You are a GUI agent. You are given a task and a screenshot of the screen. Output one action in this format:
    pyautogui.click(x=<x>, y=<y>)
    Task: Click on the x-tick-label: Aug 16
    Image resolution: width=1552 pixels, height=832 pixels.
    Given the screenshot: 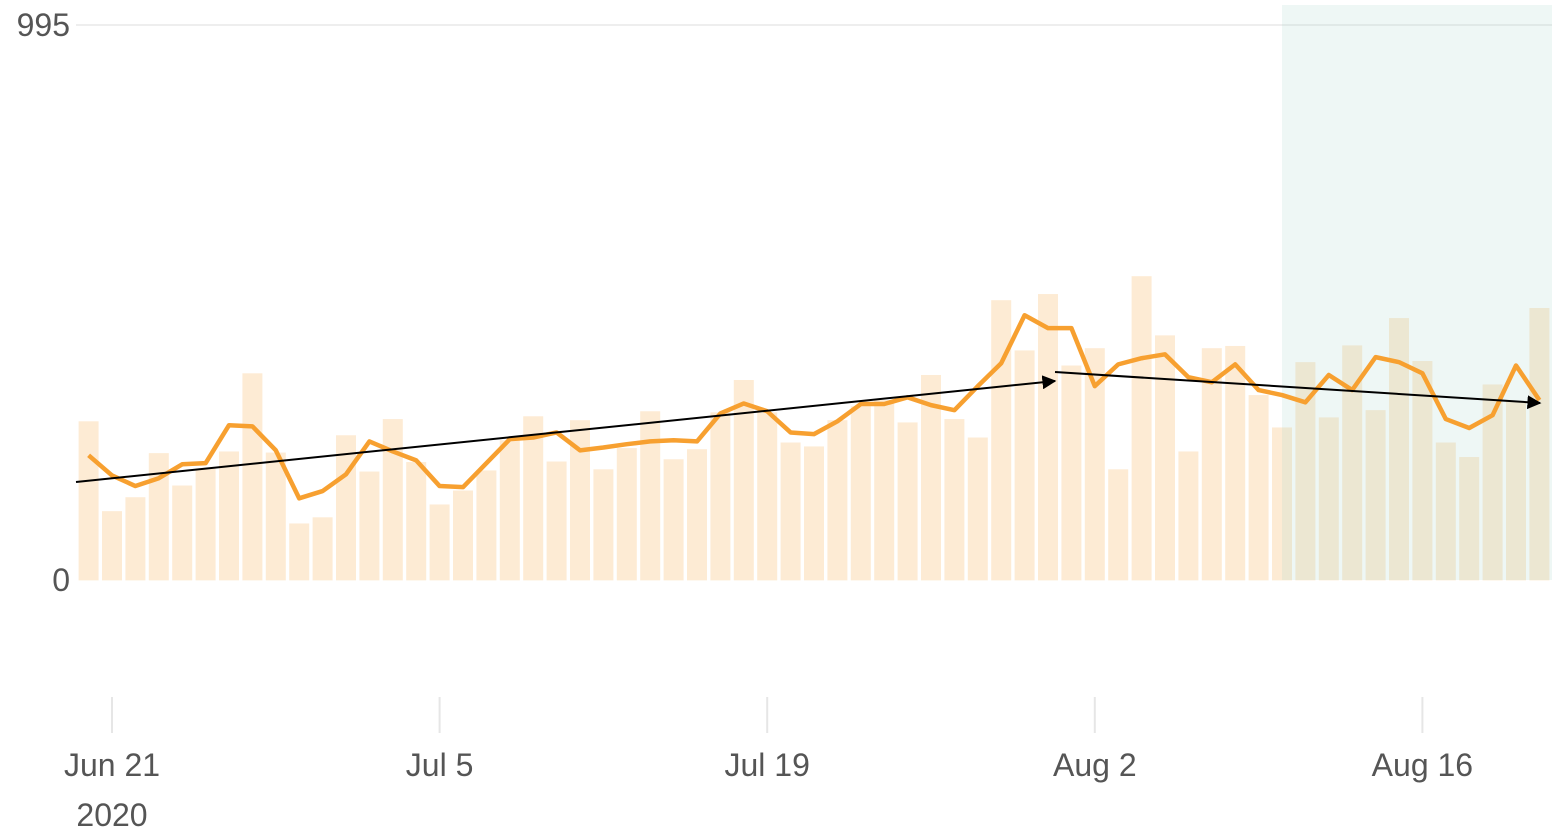 What is the action you would take?
    pyautogui.click(x=1422, y=765)
    